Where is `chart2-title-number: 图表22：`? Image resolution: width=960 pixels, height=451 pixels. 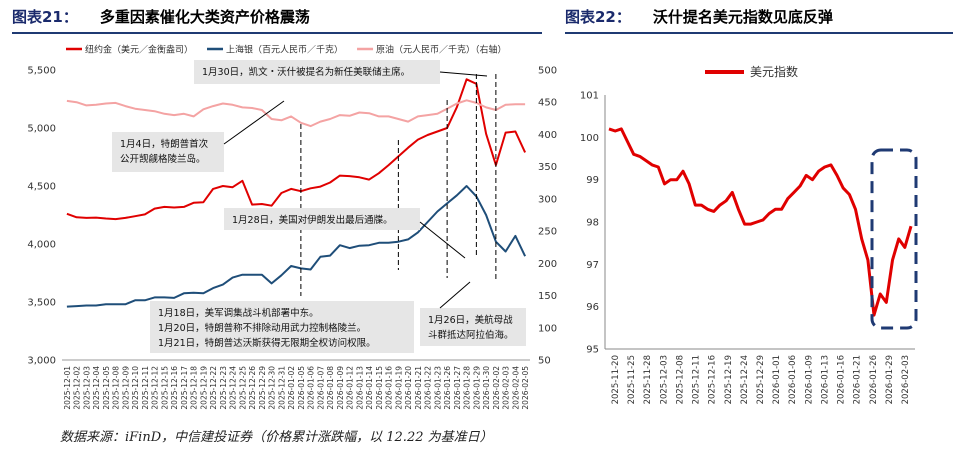
chart2-title-number: 图表22： is located at coordinates (598, 17).